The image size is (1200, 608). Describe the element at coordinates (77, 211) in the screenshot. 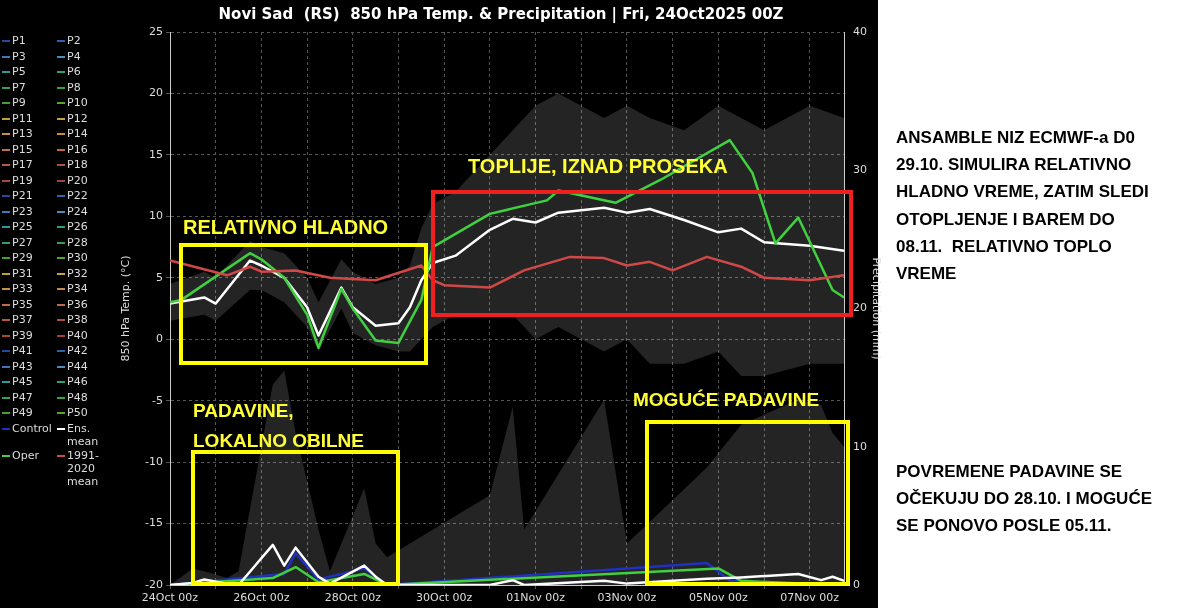

I see `legend-label: P24` at that location.